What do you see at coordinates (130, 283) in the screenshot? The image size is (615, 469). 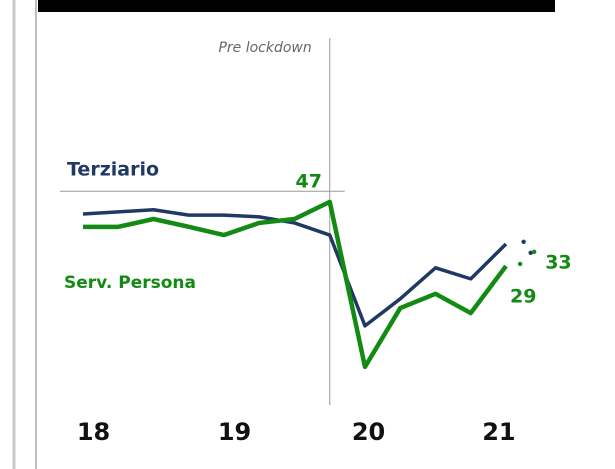 I see `legend-label: Serv. Persona` at bounding box center [130, 283].